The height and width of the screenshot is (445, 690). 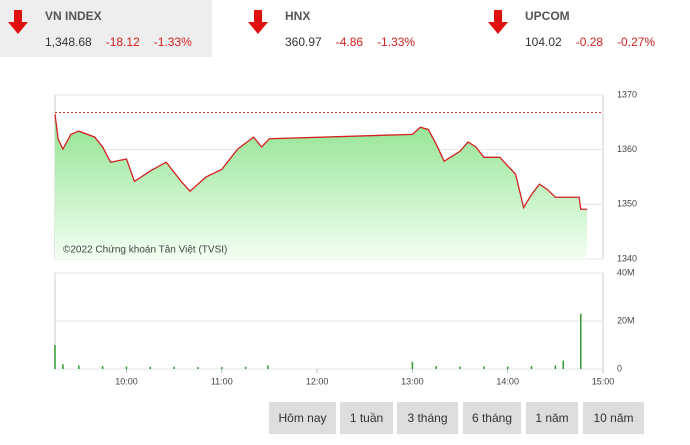 What do you see at coordinates (626, 320) in the screenshot?
I see `y-tick-label: 20M` at bounding box center [626, 320].